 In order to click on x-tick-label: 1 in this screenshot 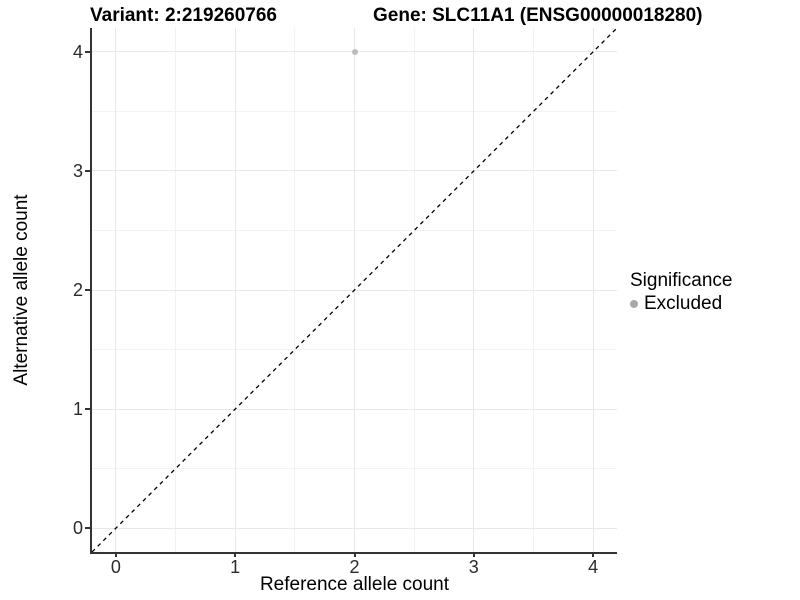, I will do `click(235, 567)`.